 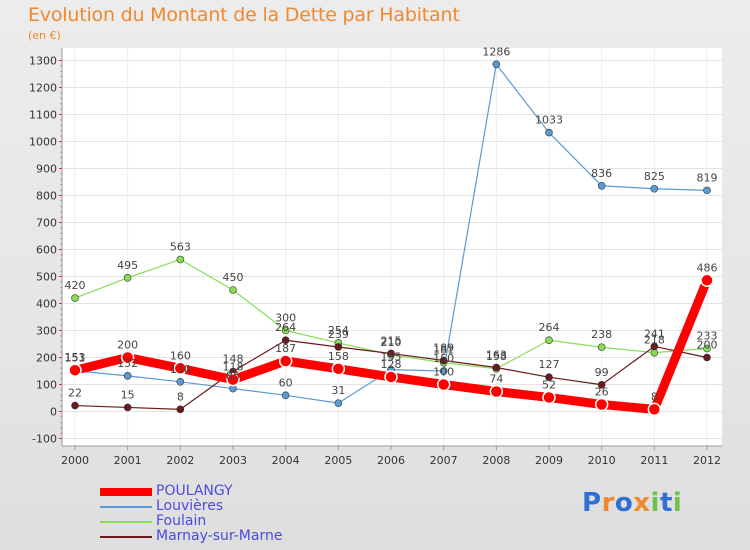 What do you see at coordinates (707, 177) in the screenshot?
I see `data-label: 819` at bounding box center [707, 177].